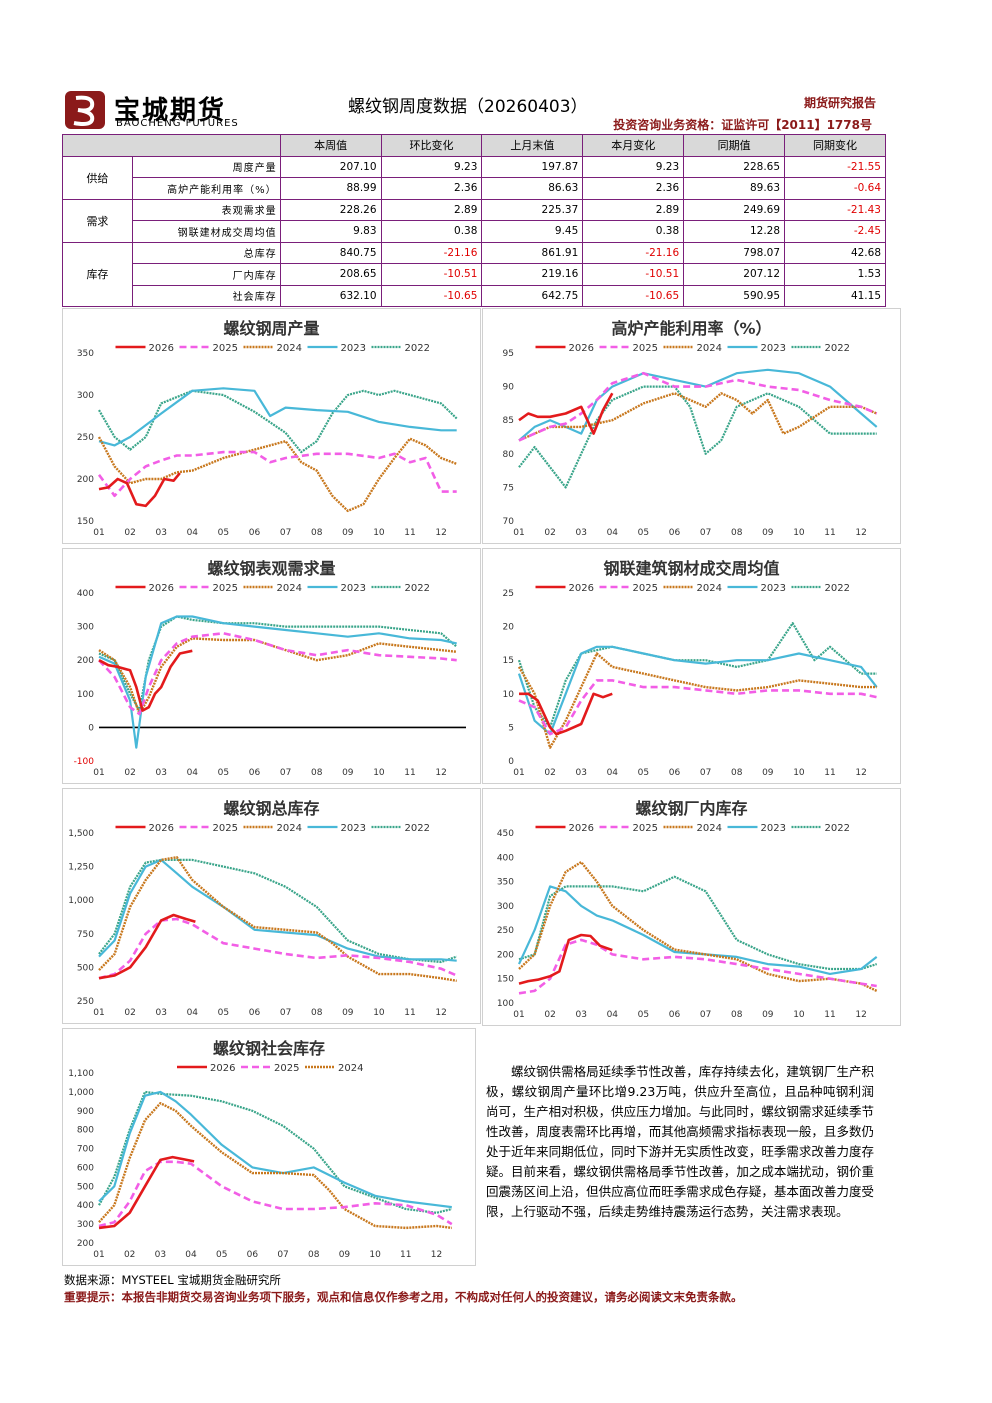 Image resolution: width=992 pixels, height=1403 pixels. What do you see at coordinates (172, 110) in the screenshot?
I see `company-logo: 宝城期货 BAOCHENG FUTURES` at bounding box center [172, 110].